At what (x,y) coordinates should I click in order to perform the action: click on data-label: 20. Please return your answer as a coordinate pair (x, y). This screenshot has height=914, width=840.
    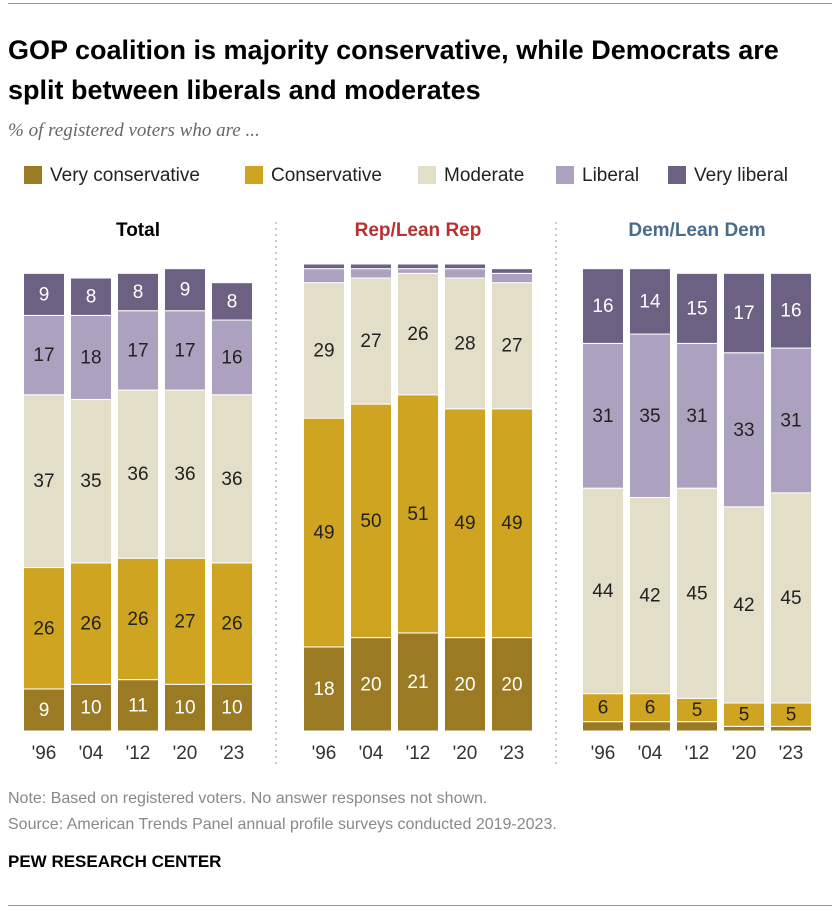
    Looking at the image, I should click on (511, 684).